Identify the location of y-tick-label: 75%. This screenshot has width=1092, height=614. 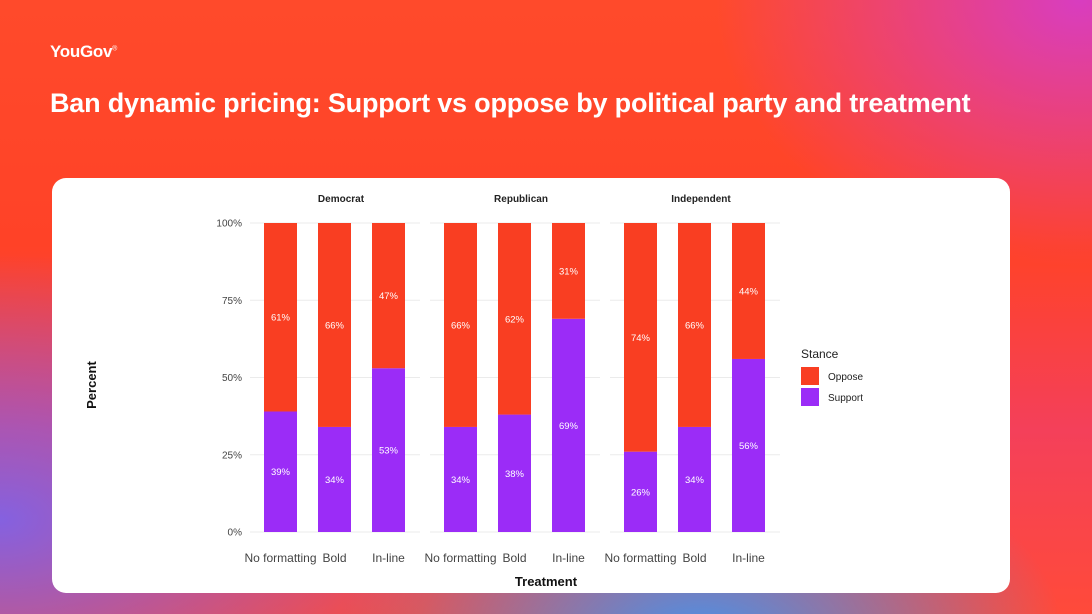
(232, 301).